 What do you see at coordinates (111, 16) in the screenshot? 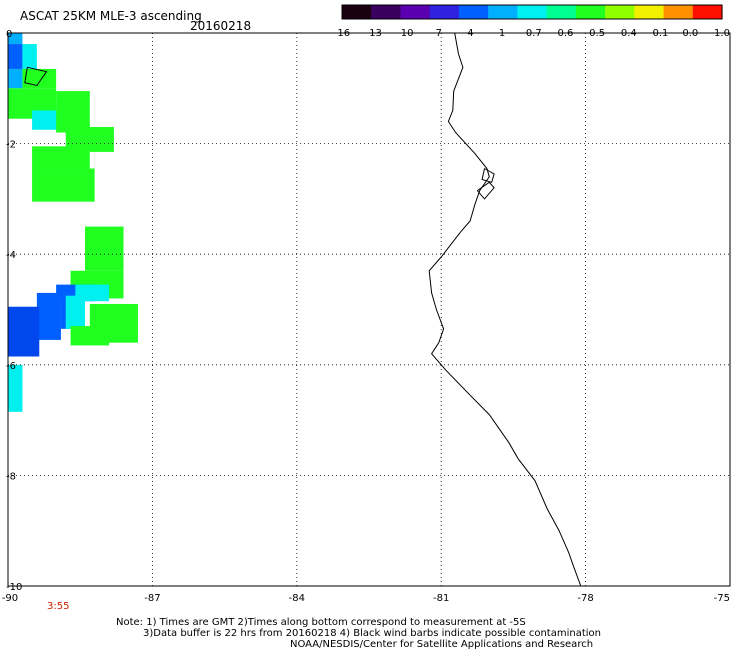
I see `product-title: ASCAT 25KM MLE-3 ascending` at bounding box center [111, 16].